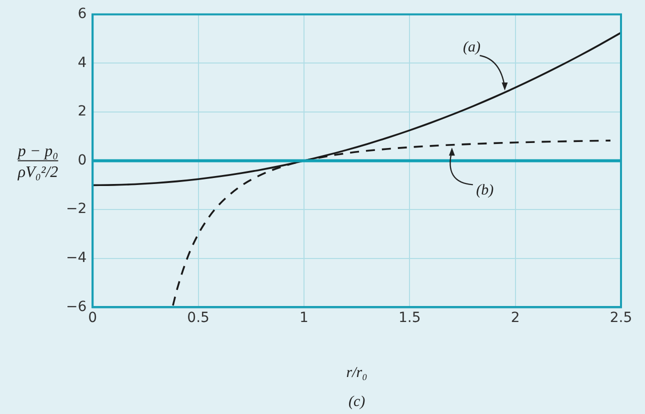  Describe the element at coordinates (357, 373) in the screenshot. I see `x-axis-title: r/r₀` at that location.